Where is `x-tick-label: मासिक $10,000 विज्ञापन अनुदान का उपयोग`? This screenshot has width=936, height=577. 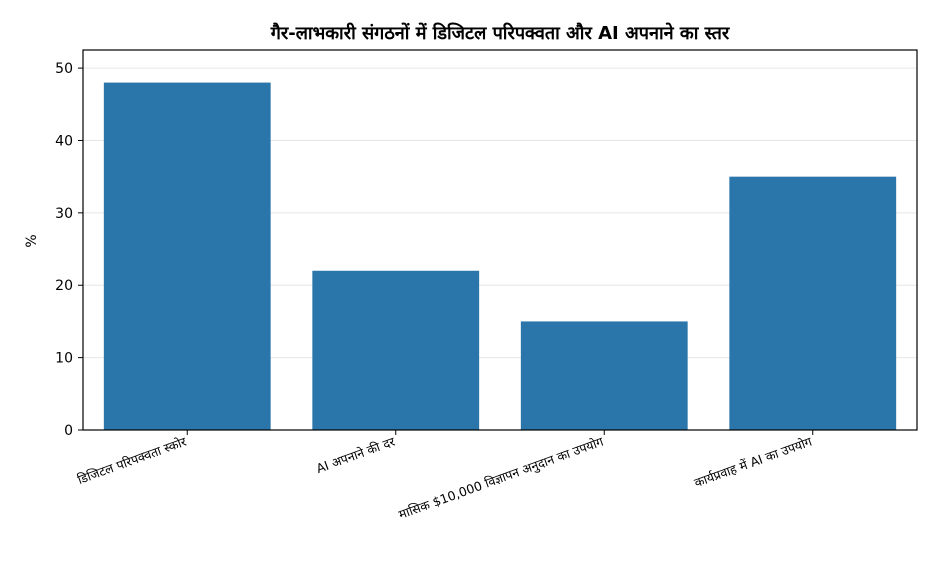
x-tick-label: मासिक $10,000 विज्ञापन अनुदान का उपयोग is located at coordinates (502, 477).